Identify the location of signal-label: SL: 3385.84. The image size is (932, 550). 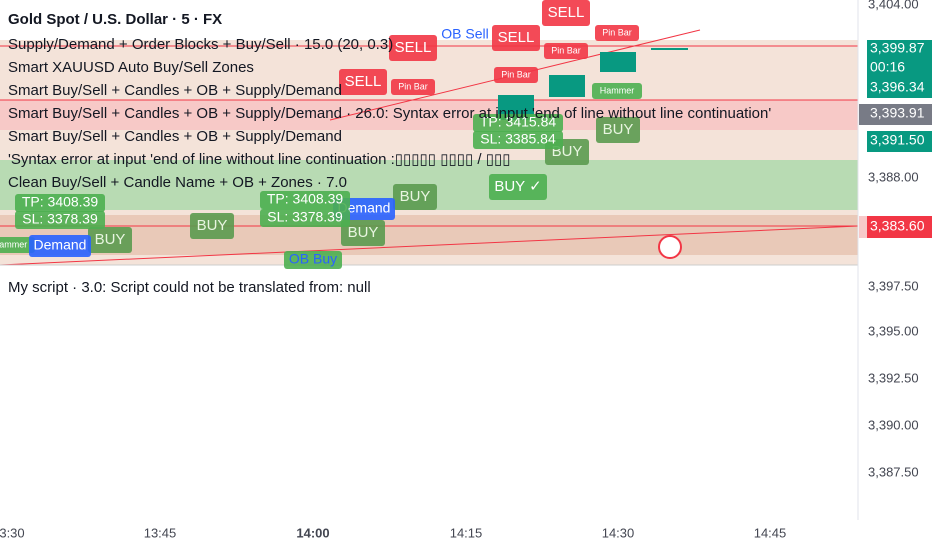
(518, 139).